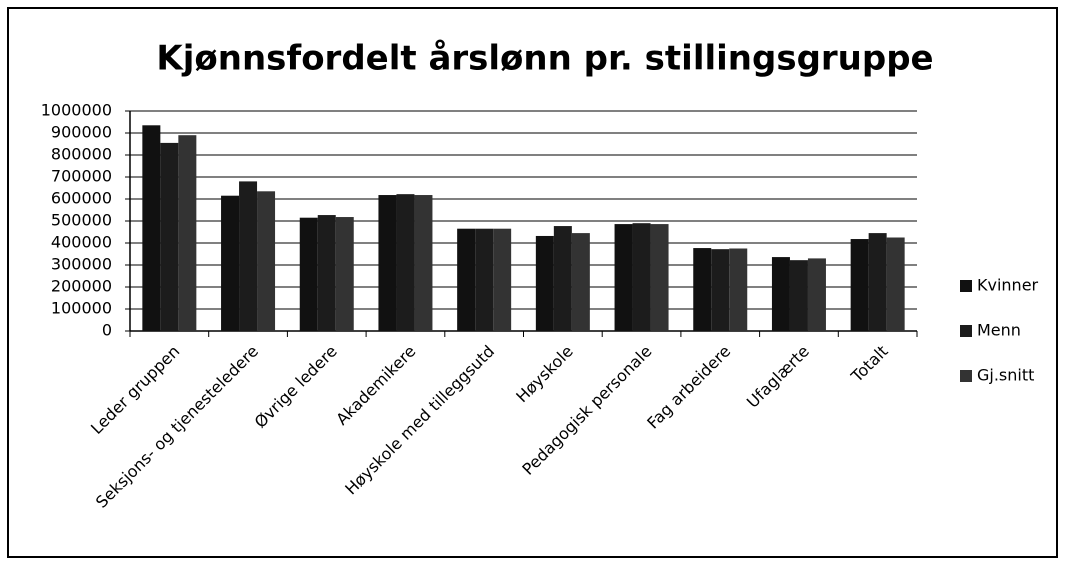 This screenshot has height=567, width=1065. I want to click on y-tick-label: 400000, so click(81, 242).